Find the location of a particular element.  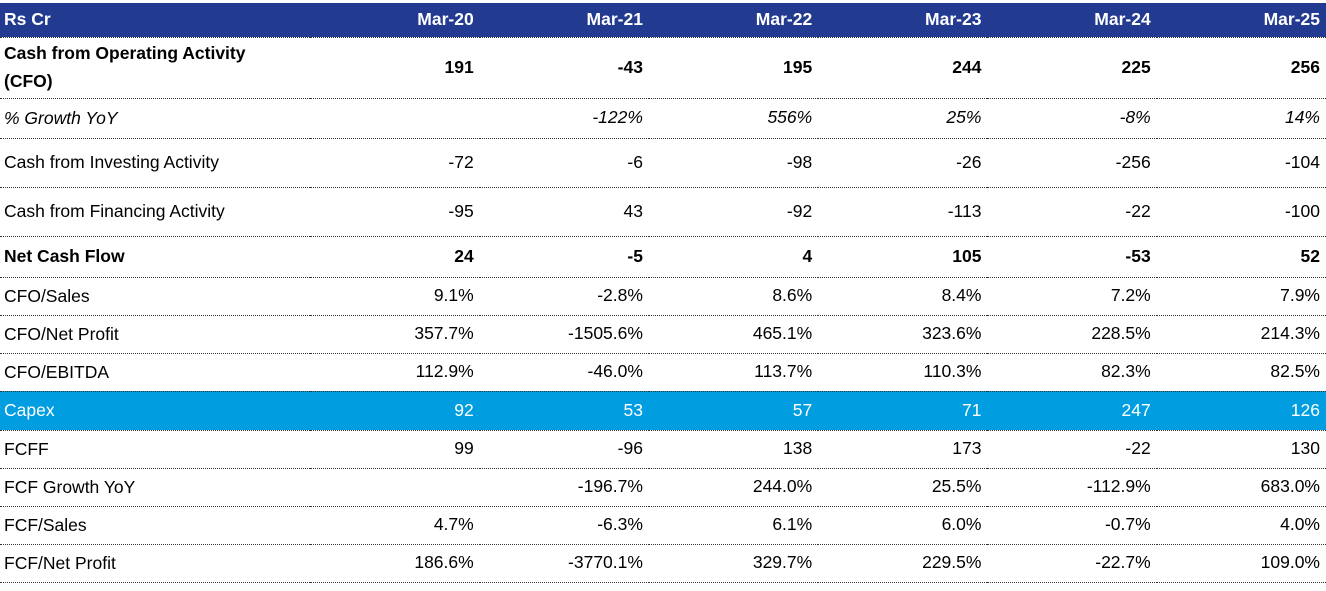

table-row: FCFF 99 -96 138 173 -22 130 is located at coordinates (663, 449).